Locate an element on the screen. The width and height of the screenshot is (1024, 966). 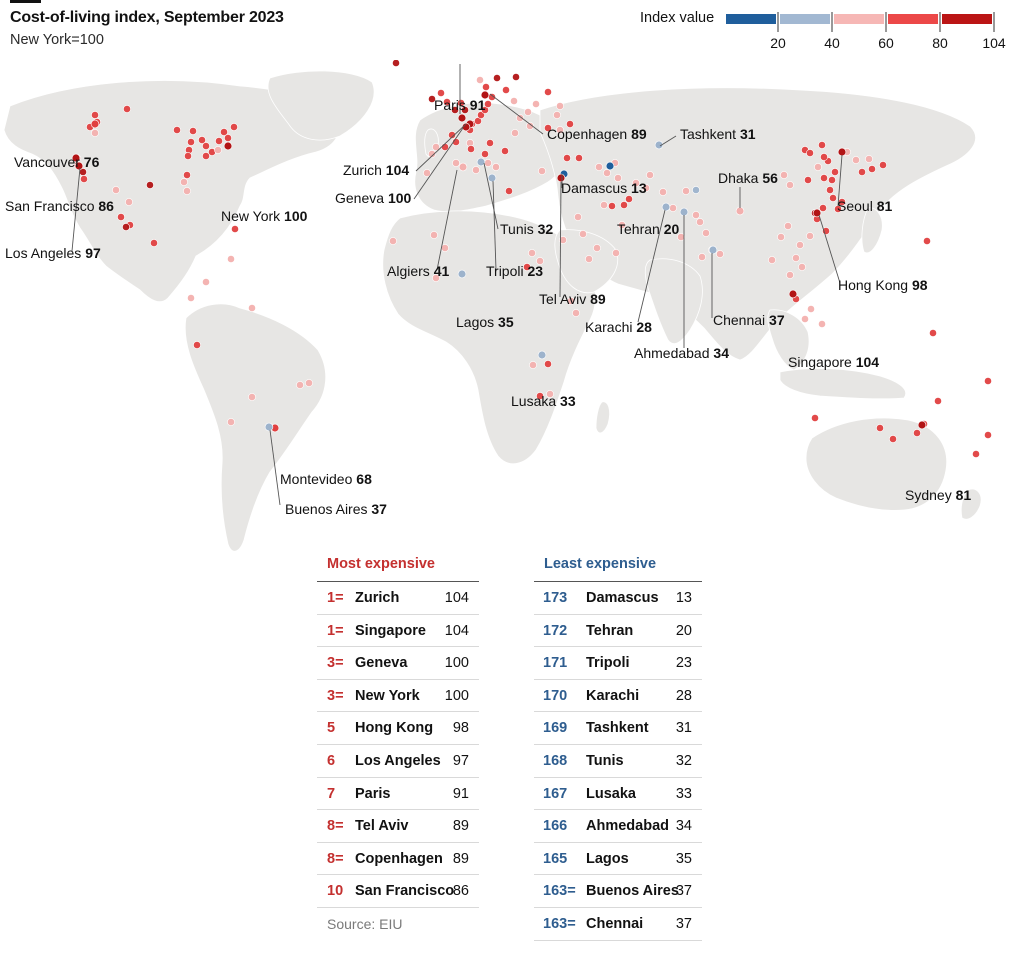
city-label-name: Lusaka is located at coordinates (533, 401).